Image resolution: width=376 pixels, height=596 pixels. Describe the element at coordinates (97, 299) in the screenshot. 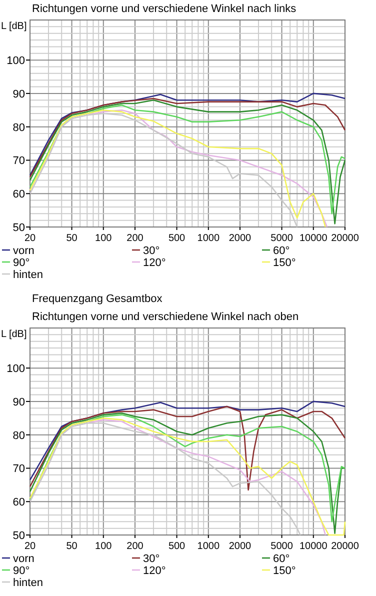

I see `chart-title: Frequenzgang Gesamtbox` at that location.